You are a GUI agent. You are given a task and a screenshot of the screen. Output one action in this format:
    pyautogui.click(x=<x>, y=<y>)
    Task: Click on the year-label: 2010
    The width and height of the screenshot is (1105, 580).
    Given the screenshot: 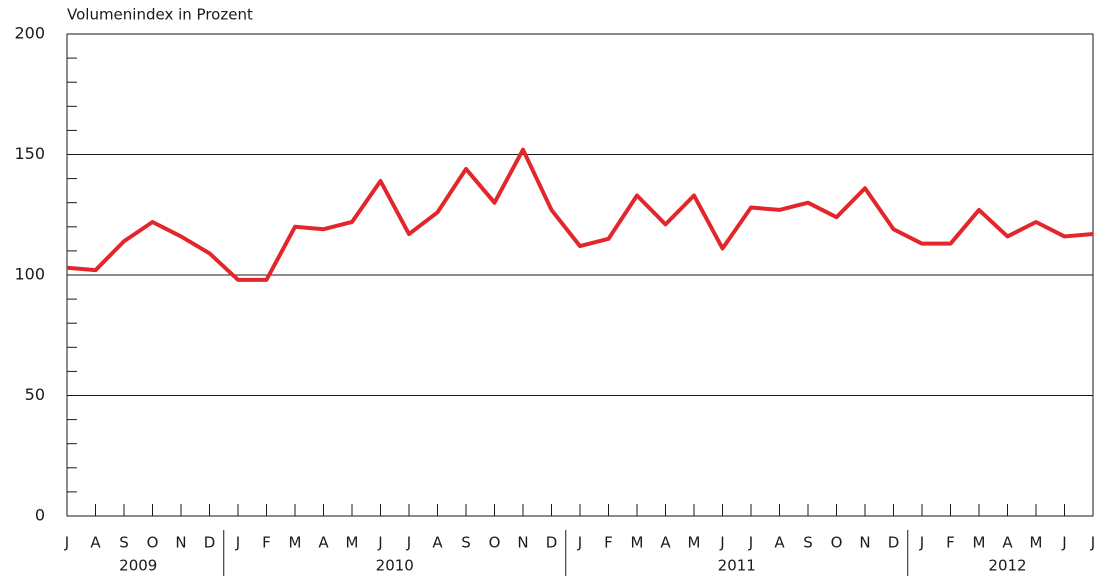 What is the action you would take?
    pyautogui.click(x=395, y=566)
    